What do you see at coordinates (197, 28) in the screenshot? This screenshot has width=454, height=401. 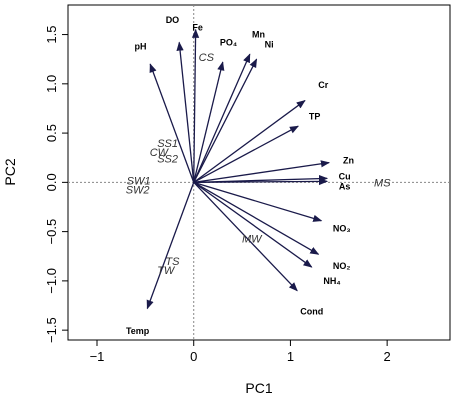 I see `variable-label: Fe` at bounding box center [197, 28].